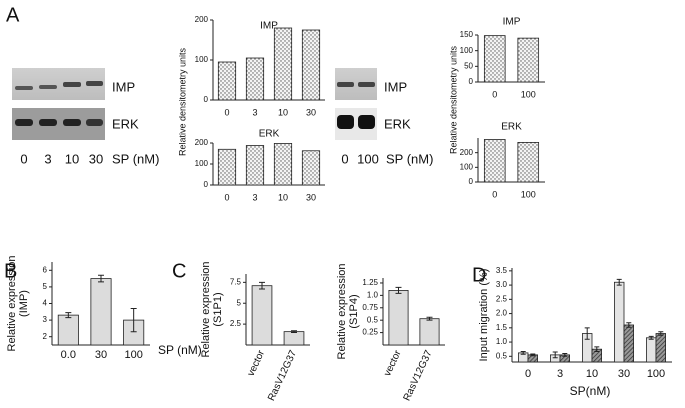 This screenshot has width=685, height=408. What do you see at coordinates (468, 65) in the screenshot?
I see `y-tick-label: 50` at bounding box center [468, 65].